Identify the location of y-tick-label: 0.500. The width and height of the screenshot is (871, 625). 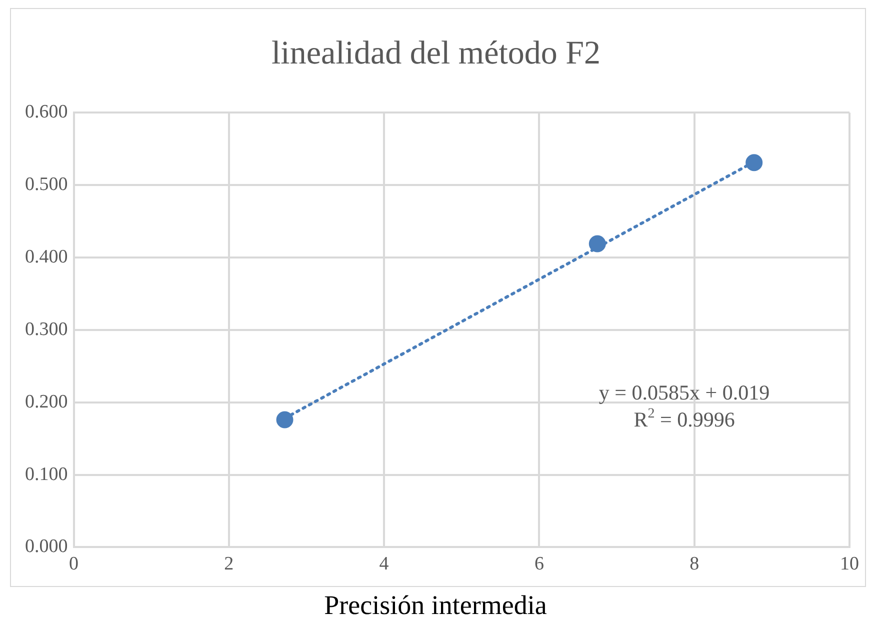
(46, 185).